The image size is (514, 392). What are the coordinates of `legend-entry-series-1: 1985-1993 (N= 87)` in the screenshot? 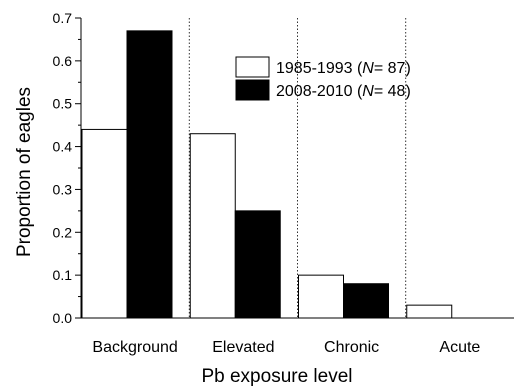 It's located at (343, 68).